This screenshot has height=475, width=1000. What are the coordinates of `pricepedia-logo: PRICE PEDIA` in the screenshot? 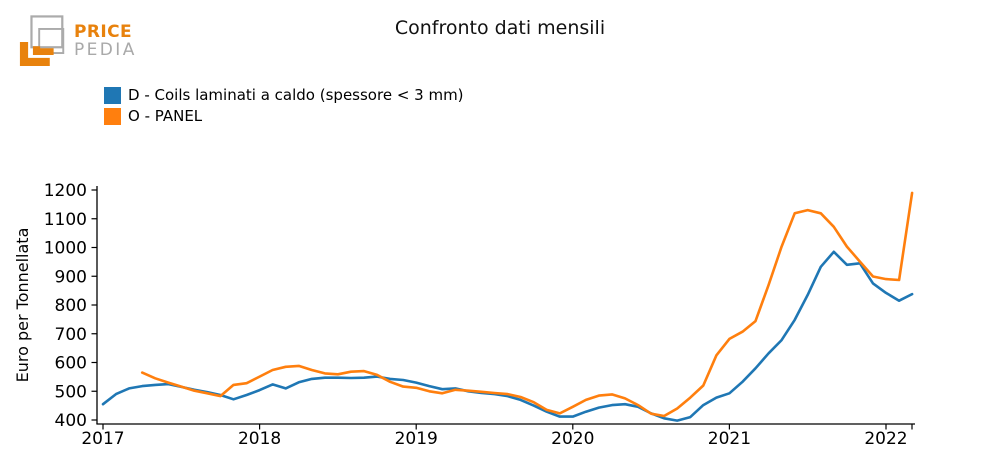 It's located at (77, 41).